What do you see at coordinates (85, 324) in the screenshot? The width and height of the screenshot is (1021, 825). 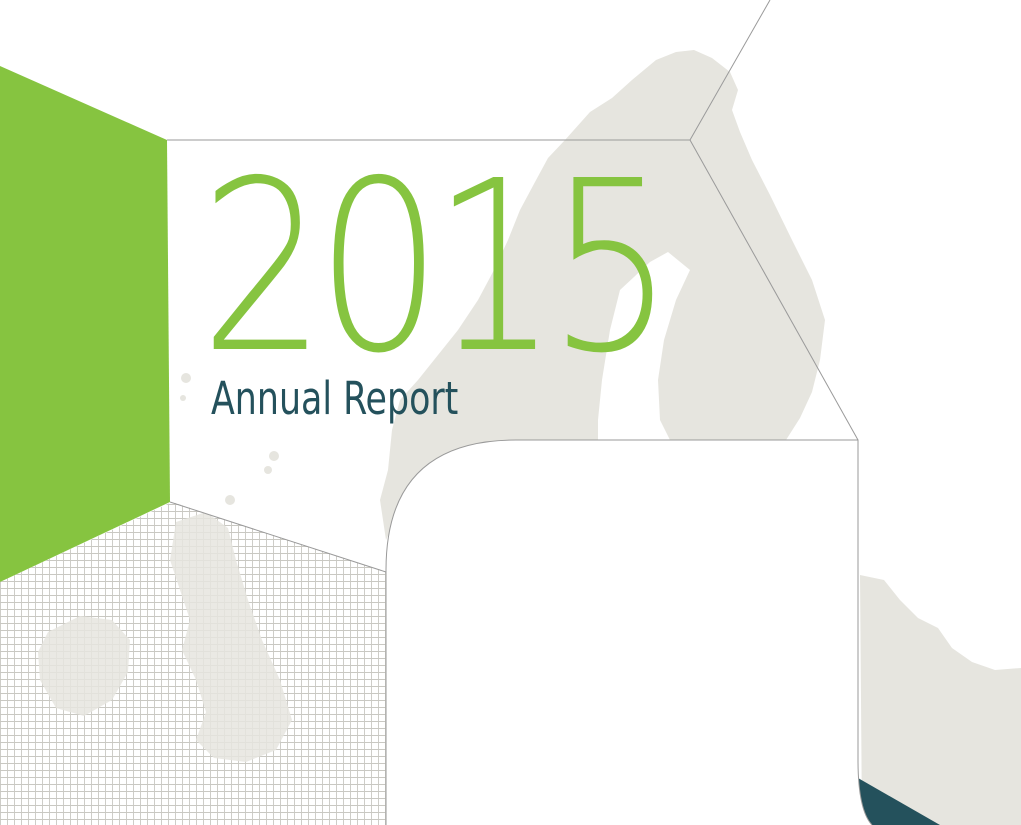 I see `green-hexagon` at bounding box center [85, 324].